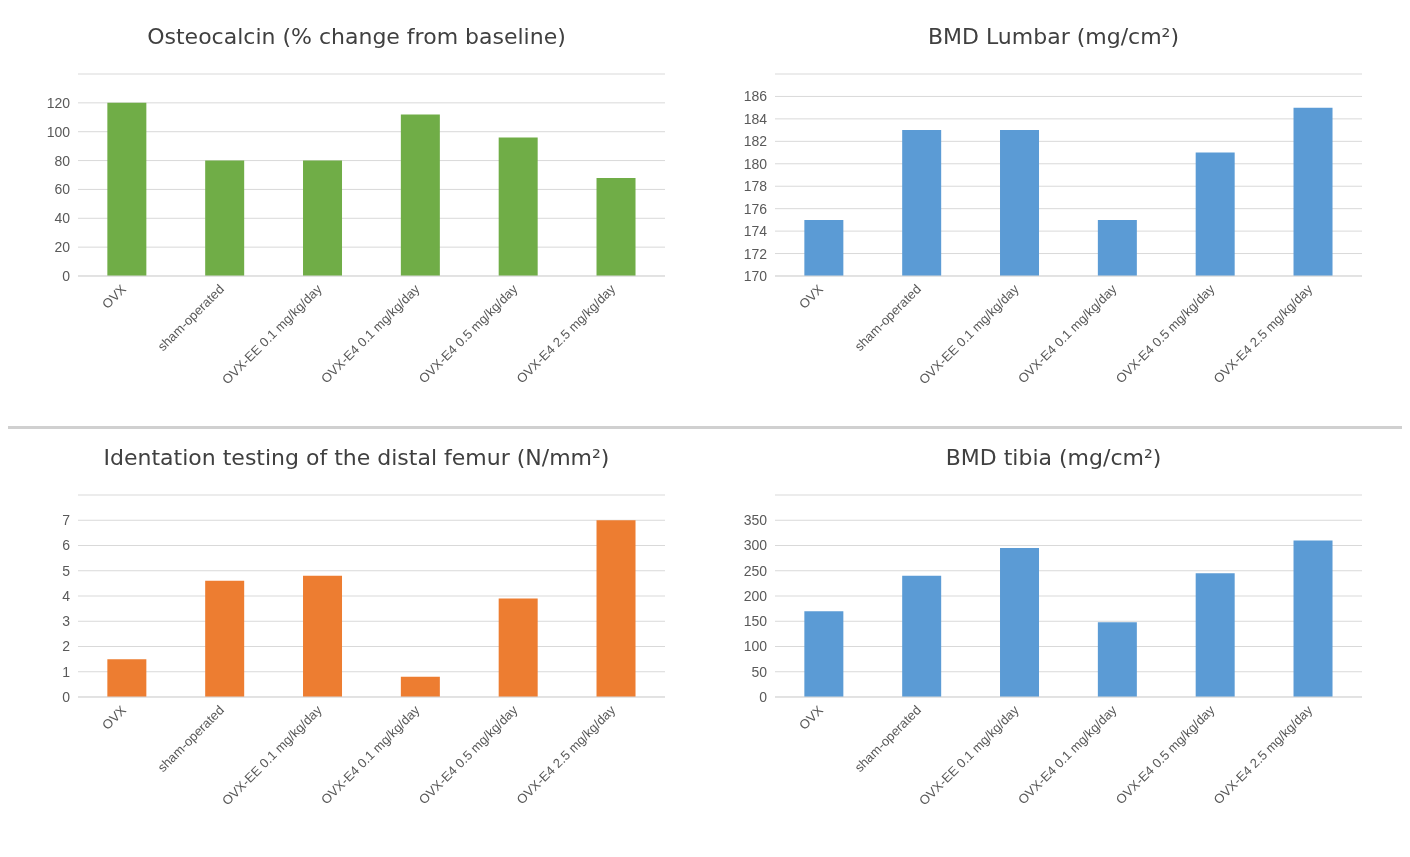 The image size is (1410, 857). Describe the element at coordinates (356, 458) in the screenshot. I see `chart-title: Identation testing of the distal femur (N/mm²)` at that location.